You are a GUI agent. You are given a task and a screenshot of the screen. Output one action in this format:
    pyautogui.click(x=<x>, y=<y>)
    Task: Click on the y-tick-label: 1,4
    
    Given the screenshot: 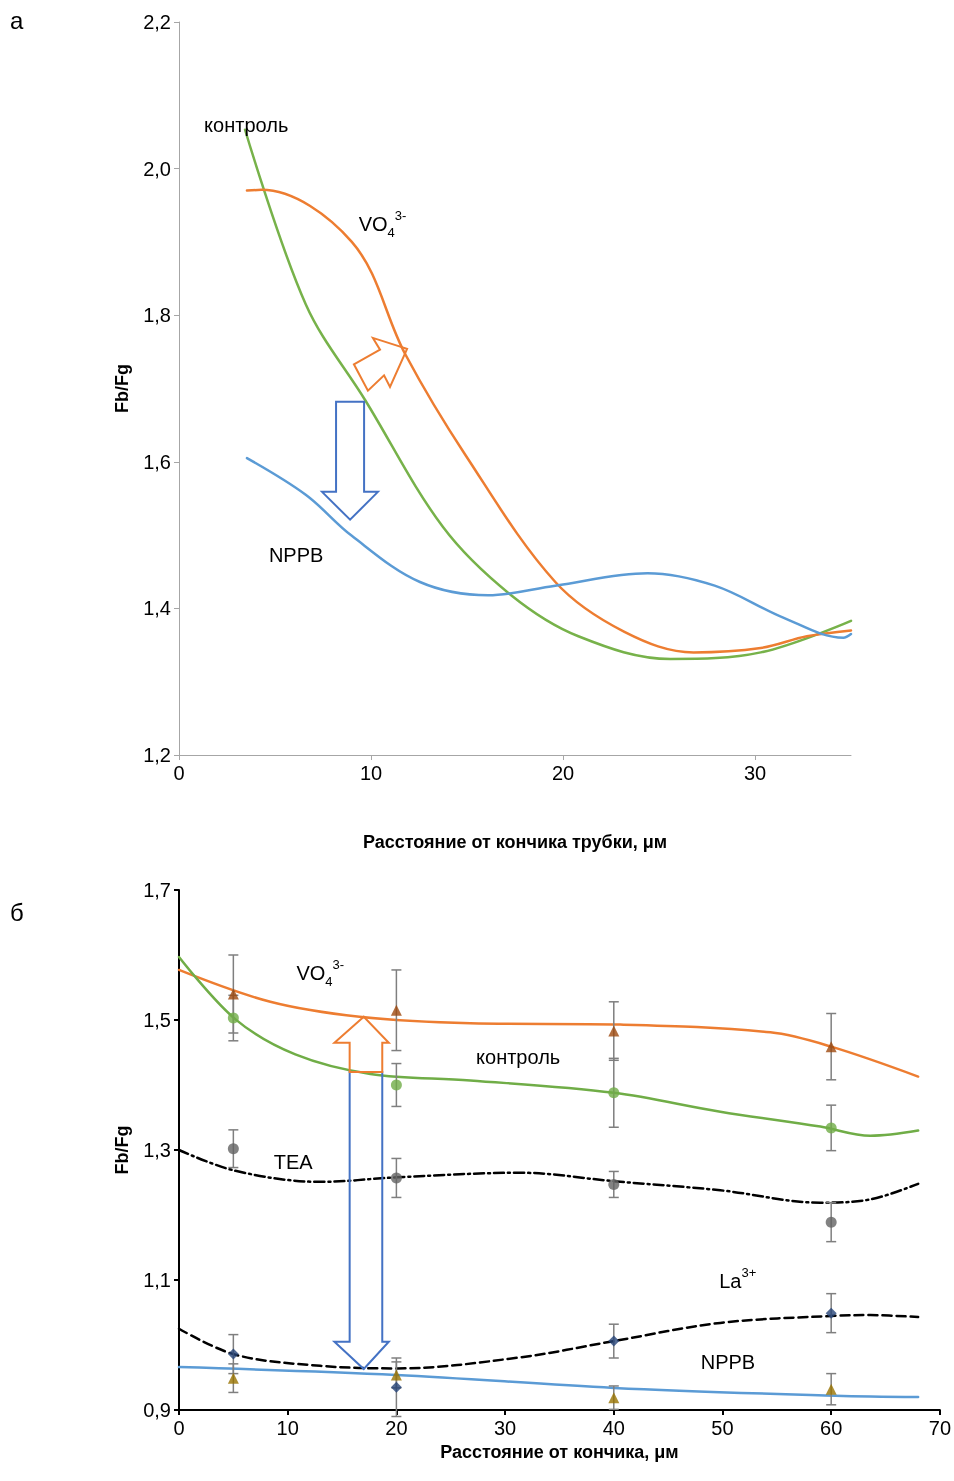 What is the action you would take?
    pyautogui.click(x=157, y=608)
    